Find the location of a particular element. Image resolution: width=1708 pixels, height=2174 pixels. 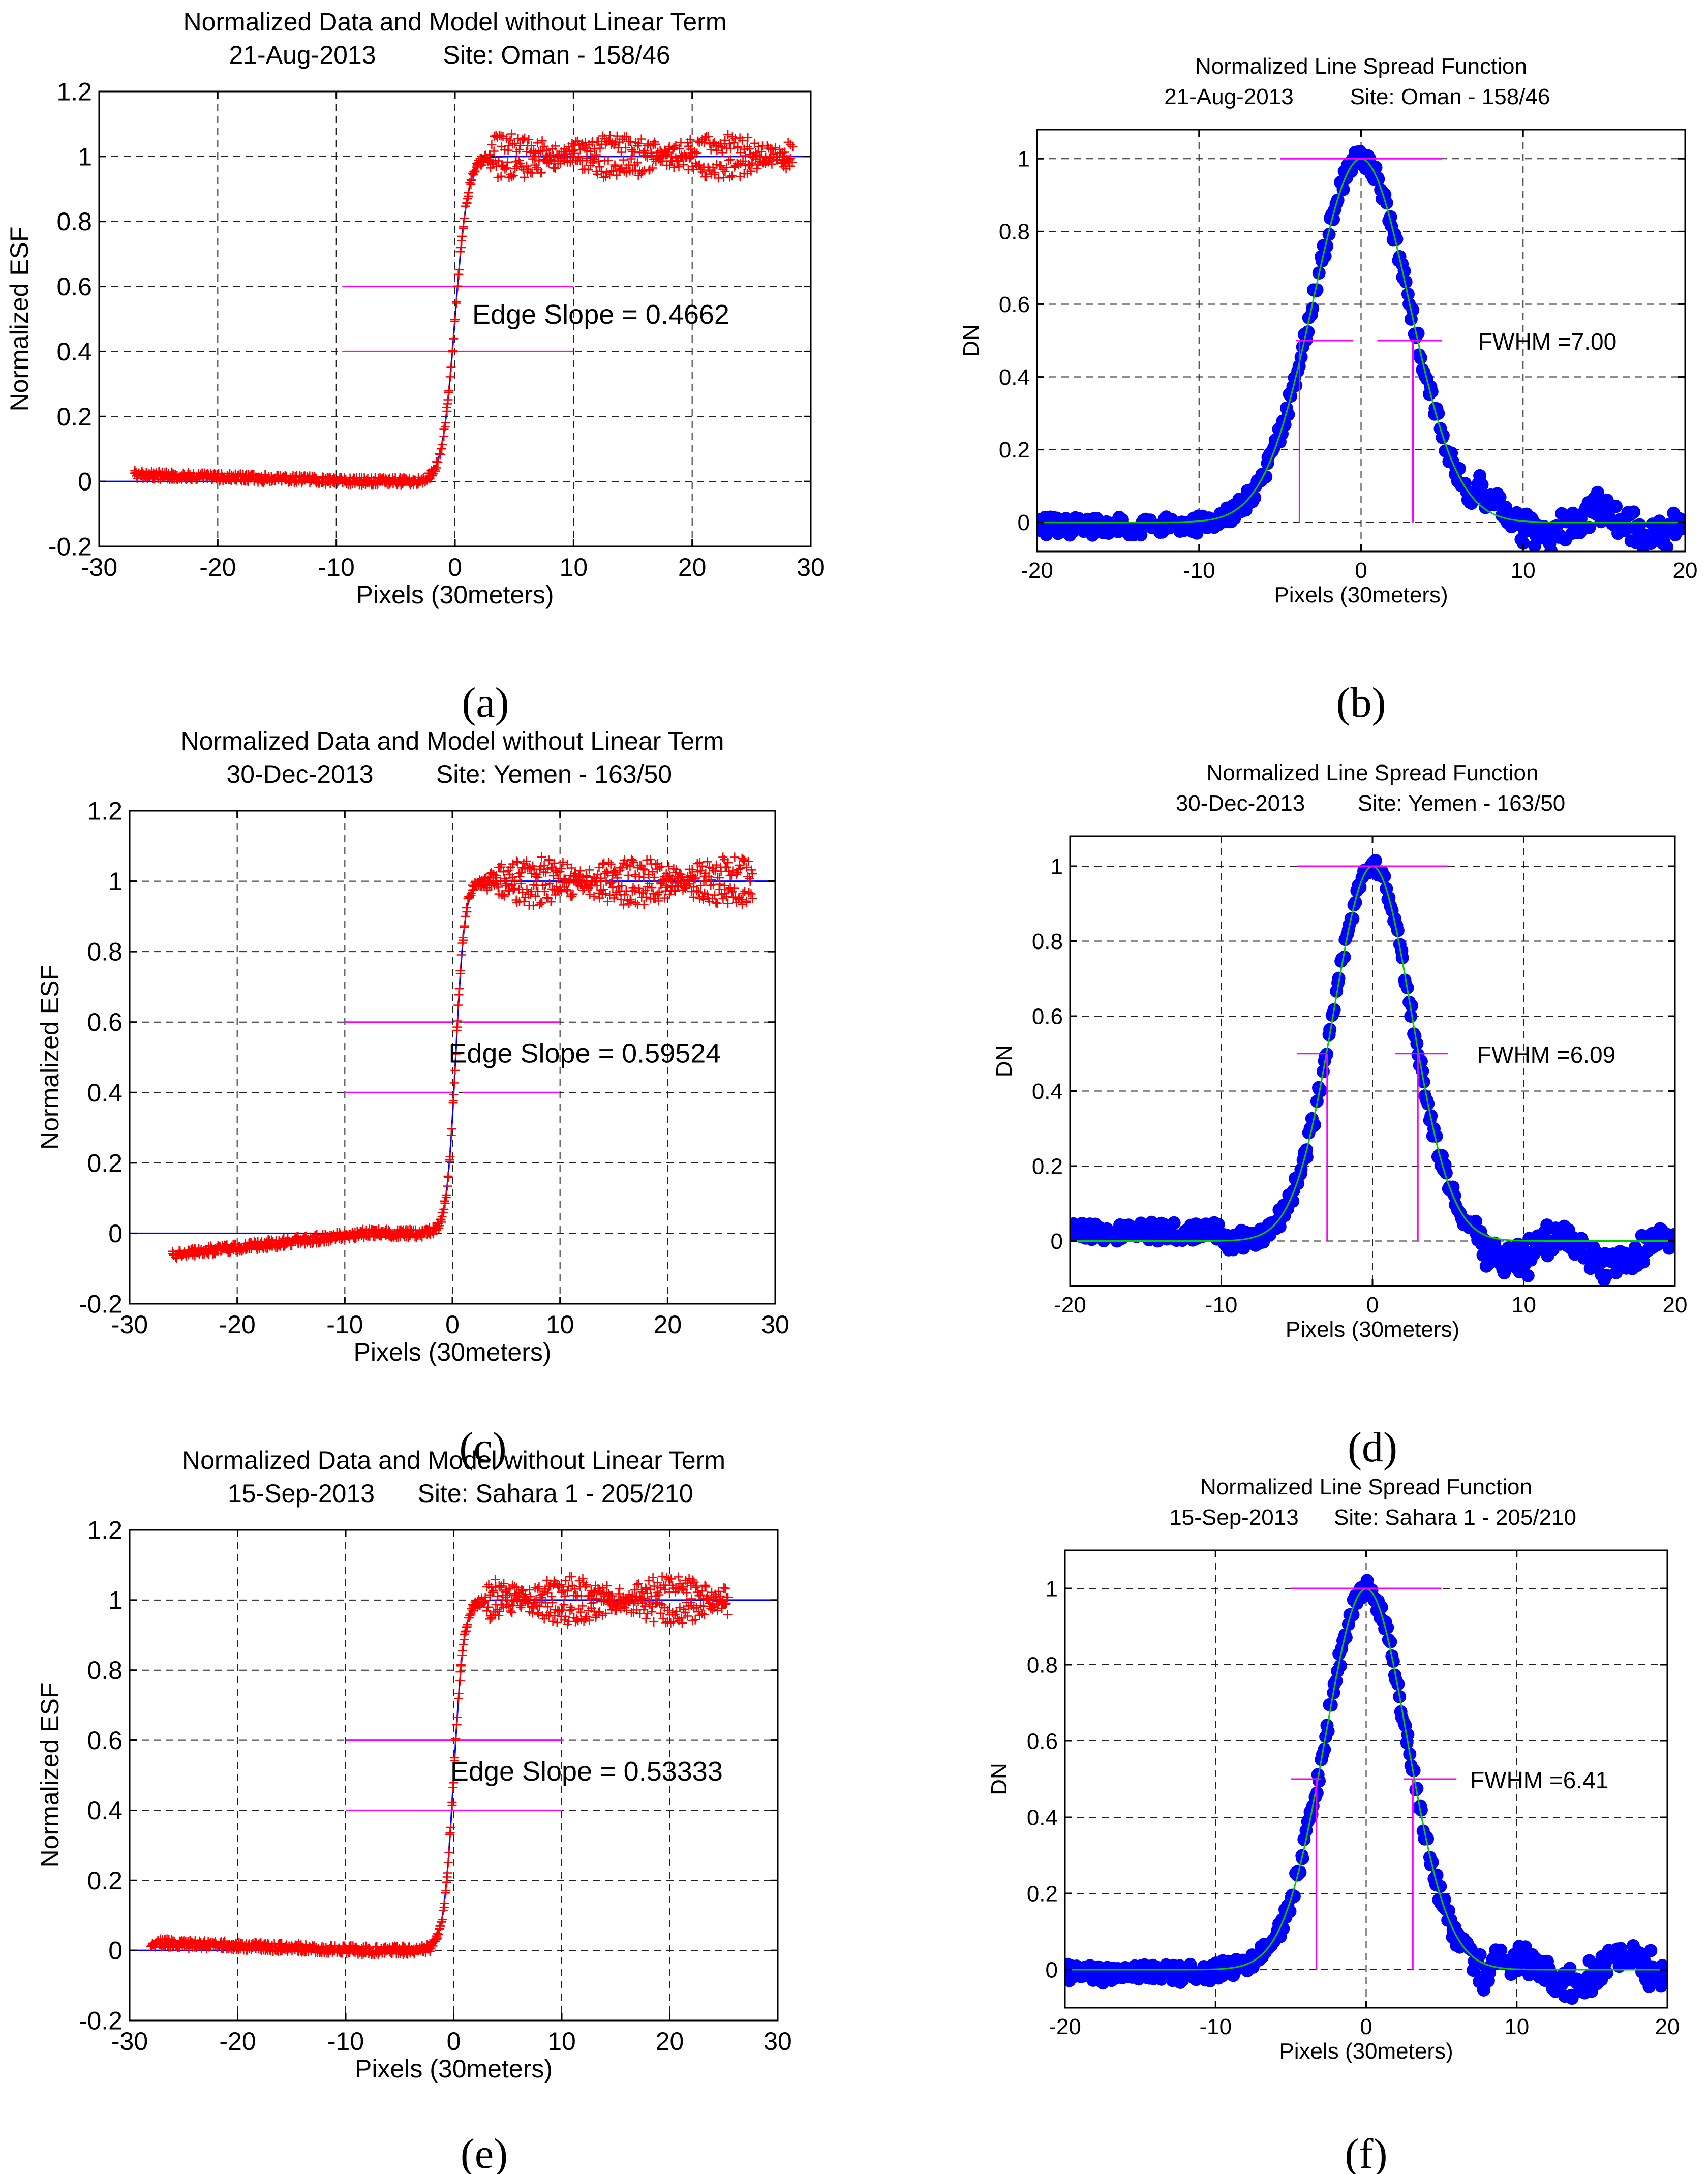

y-tick-label: 1.2 is located at coordinates (105, 811).